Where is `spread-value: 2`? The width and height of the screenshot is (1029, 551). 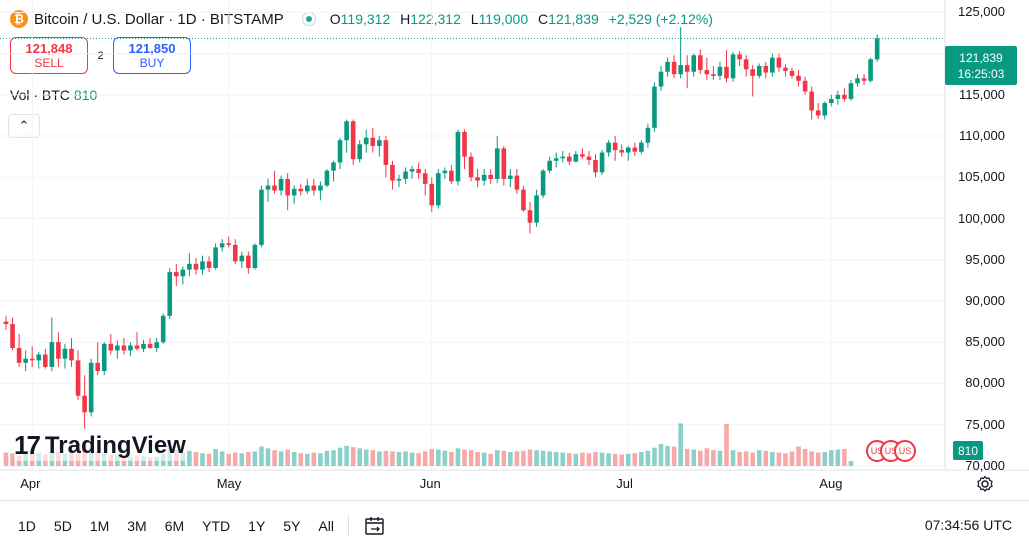 spread-value: 2 is located at coordinates (100, 55).